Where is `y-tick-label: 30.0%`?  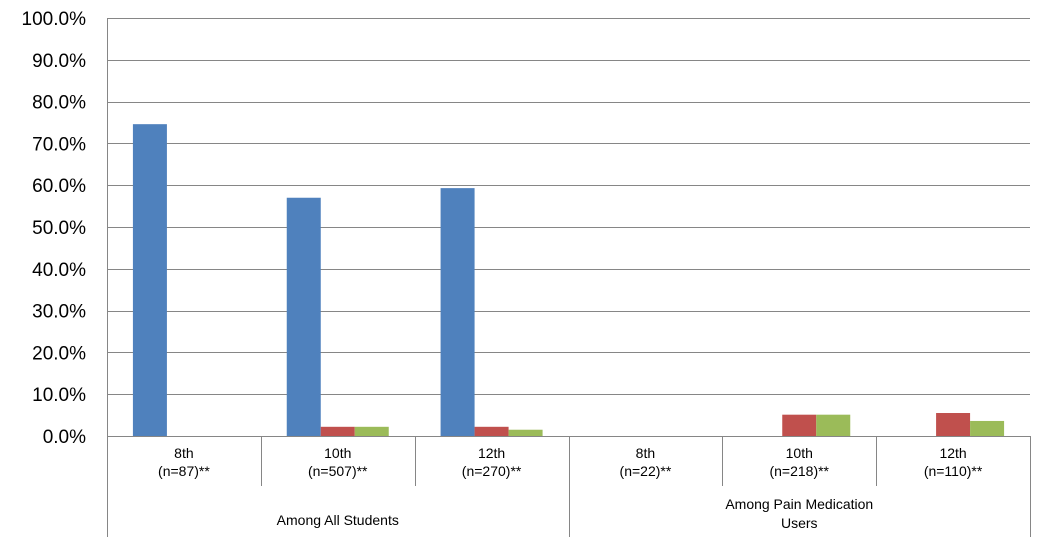 y-tick-label: 30.0% is located at coordinates (59, 312).